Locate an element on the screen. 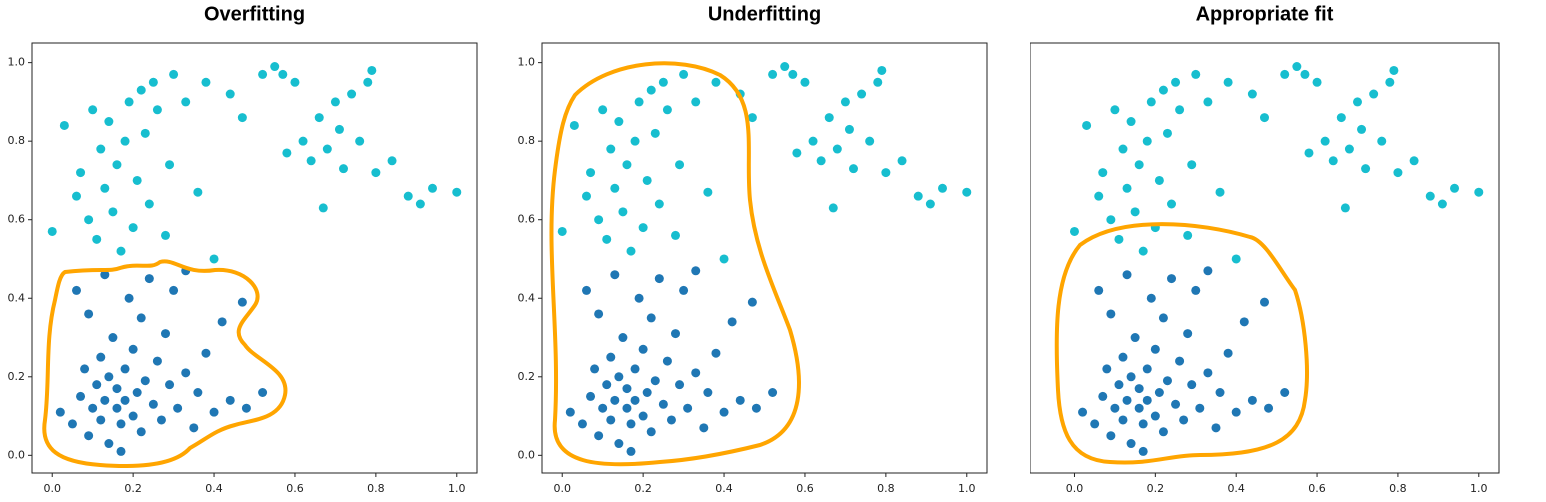  x-tick-label: 0.0 is located at coordinates (1075, 488).